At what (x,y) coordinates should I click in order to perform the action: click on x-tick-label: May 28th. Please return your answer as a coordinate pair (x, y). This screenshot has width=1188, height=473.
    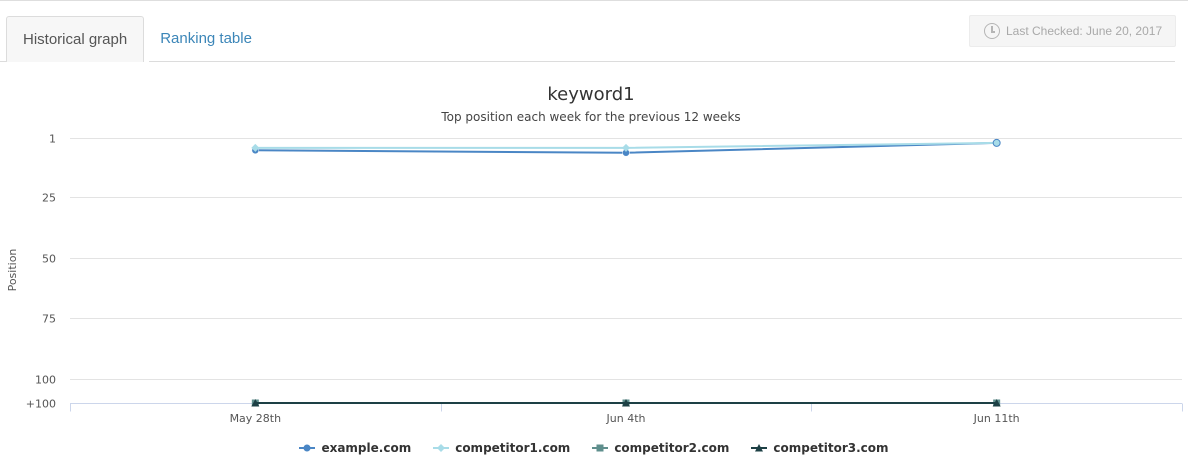
    Looking at the image, I should click on (256, 418).